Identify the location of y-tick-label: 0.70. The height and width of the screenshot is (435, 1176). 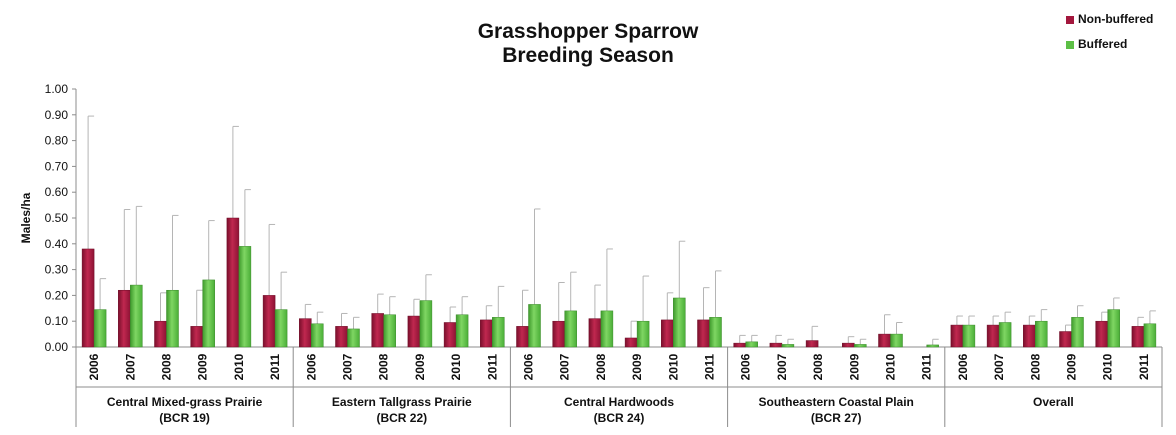
(57, 166).